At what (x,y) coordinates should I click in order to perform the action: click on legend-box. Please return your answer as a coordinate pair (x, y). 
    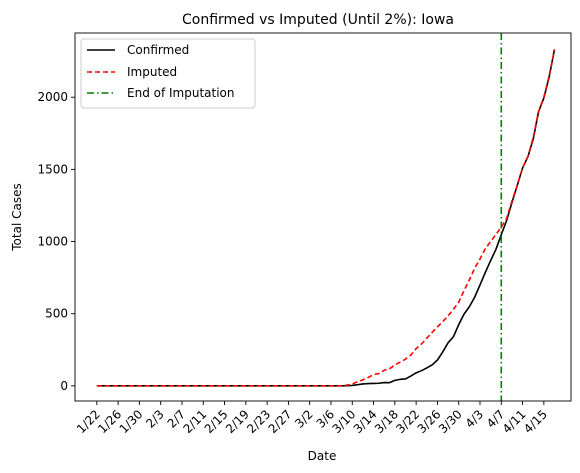
    Looking at the image, I should click on (168, 73).